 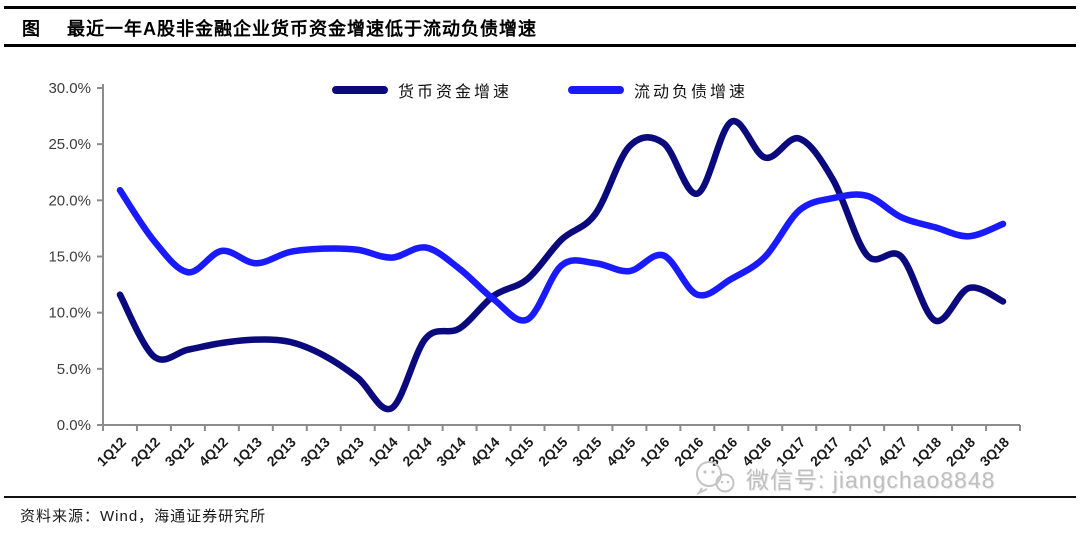 What do you see at coordinates (621, 452) in the screenshot?
I see `x-tick-label: 4Q15` at bounding box center [621, 452].